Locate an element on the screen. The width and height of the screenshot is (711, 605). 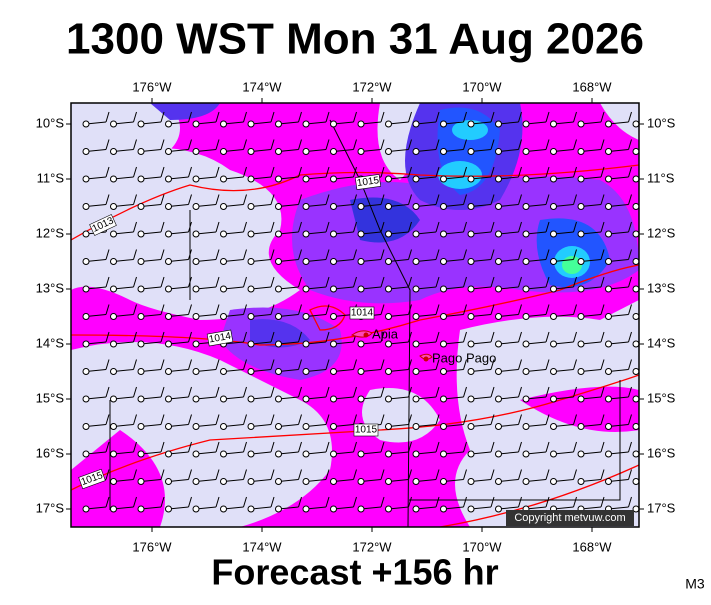
isobar-label: 1015 is located at coordinates (366, 430).